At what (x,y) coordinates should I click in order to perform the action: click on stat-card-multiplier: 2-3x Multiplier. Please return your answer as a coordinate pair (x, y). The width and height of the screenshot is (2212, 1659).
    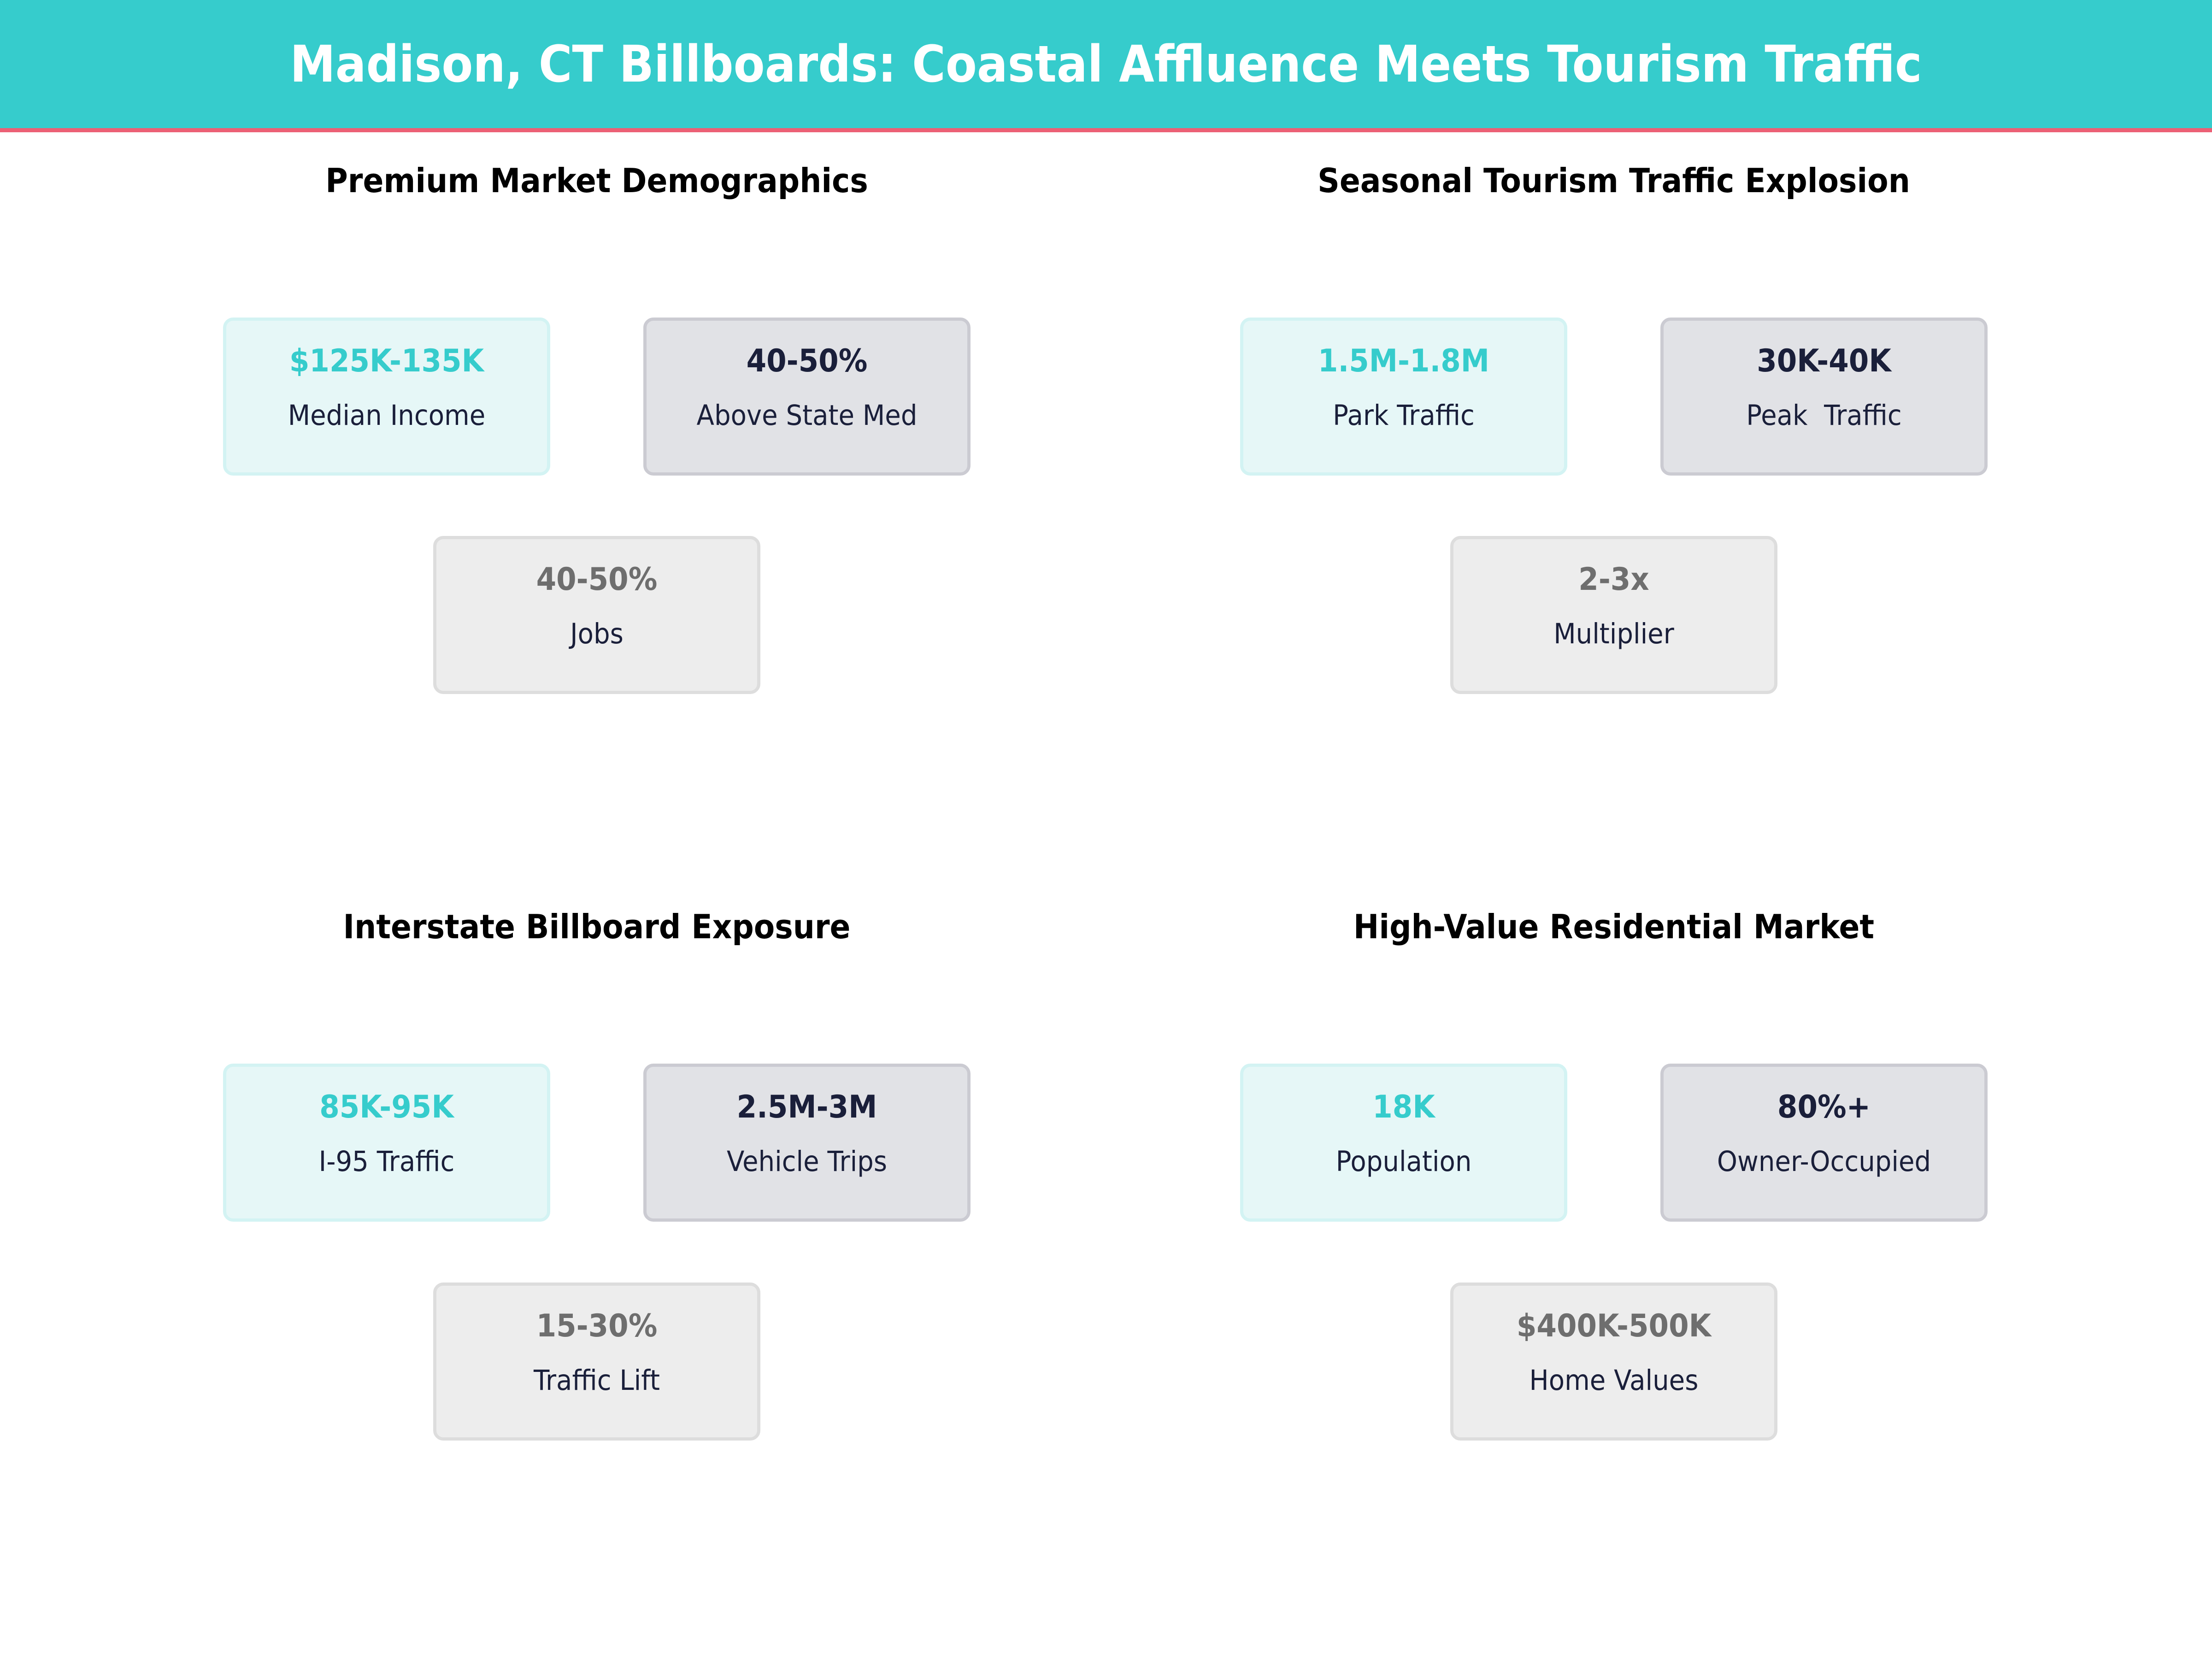
    Looking at the image, I should click on (1613, 615).